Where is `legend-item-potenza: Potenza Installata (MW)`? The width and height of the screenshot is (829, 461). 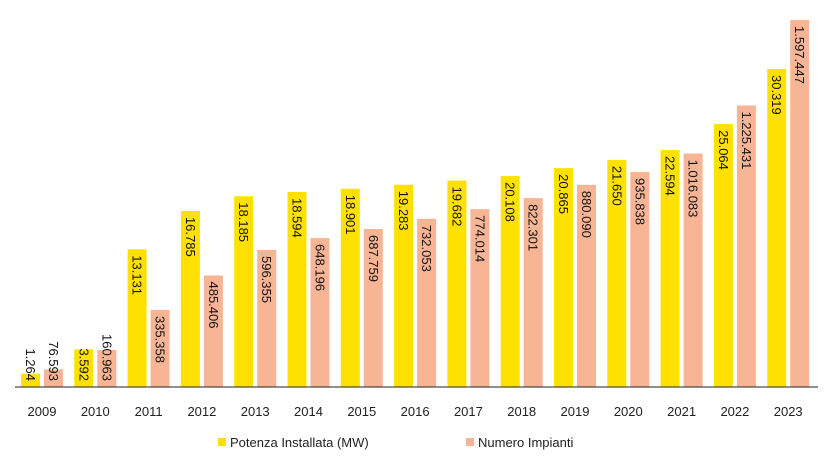
legend-item-potenza: Potenza Installata (MW) is located at coordinates (293, 442).